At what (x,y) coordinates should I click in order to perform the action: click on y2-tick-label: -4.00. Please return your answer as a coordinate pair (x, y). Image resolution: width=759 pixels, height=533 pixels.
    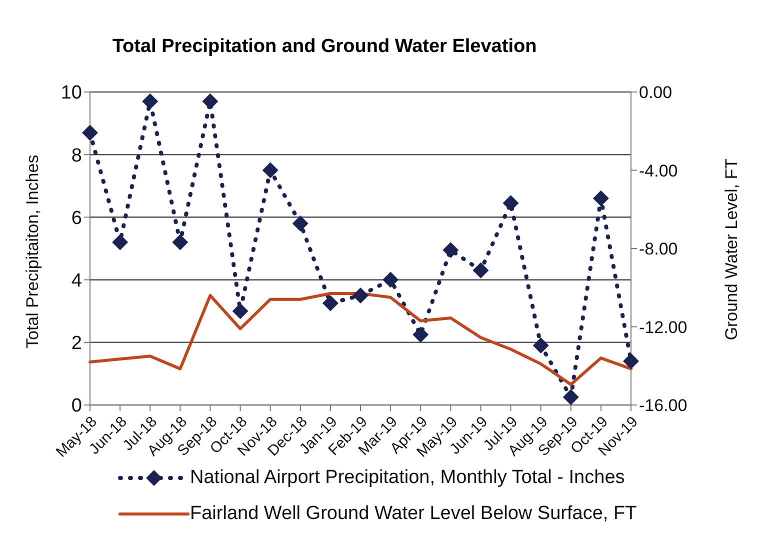
    Looking at the image, I should click on (658, 170).